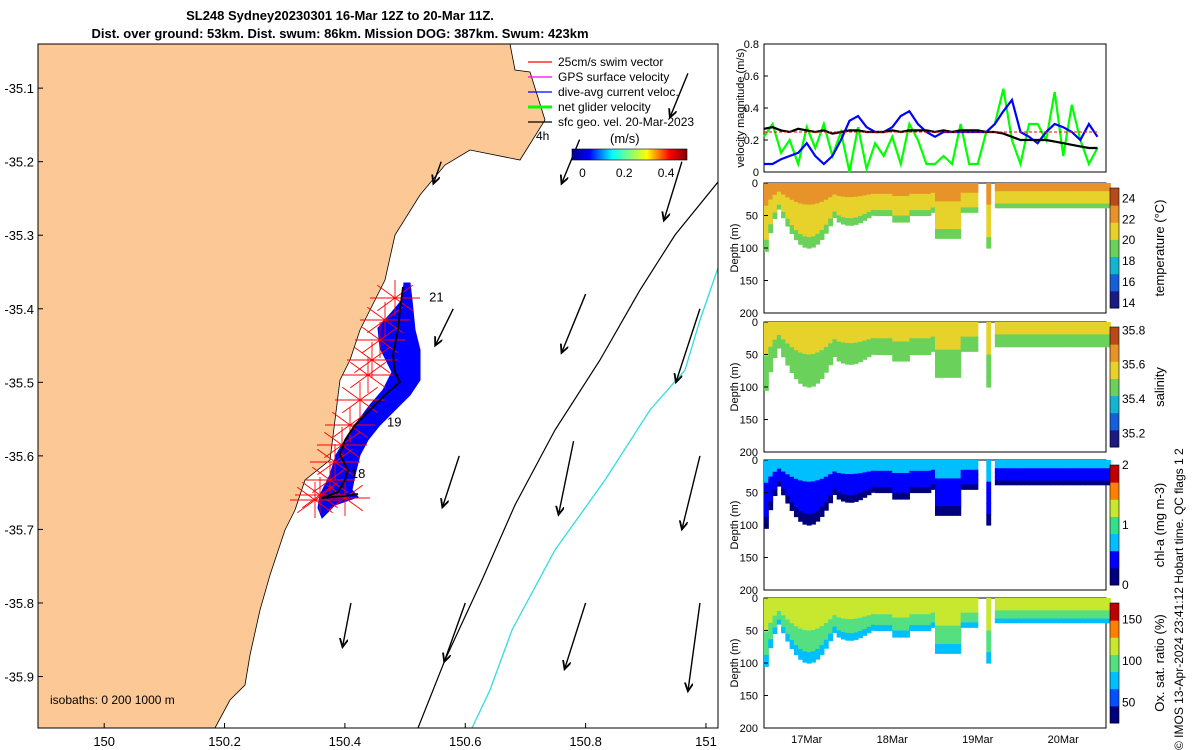  I want to click on map-x-tick-label: 150, so click(104, 741).